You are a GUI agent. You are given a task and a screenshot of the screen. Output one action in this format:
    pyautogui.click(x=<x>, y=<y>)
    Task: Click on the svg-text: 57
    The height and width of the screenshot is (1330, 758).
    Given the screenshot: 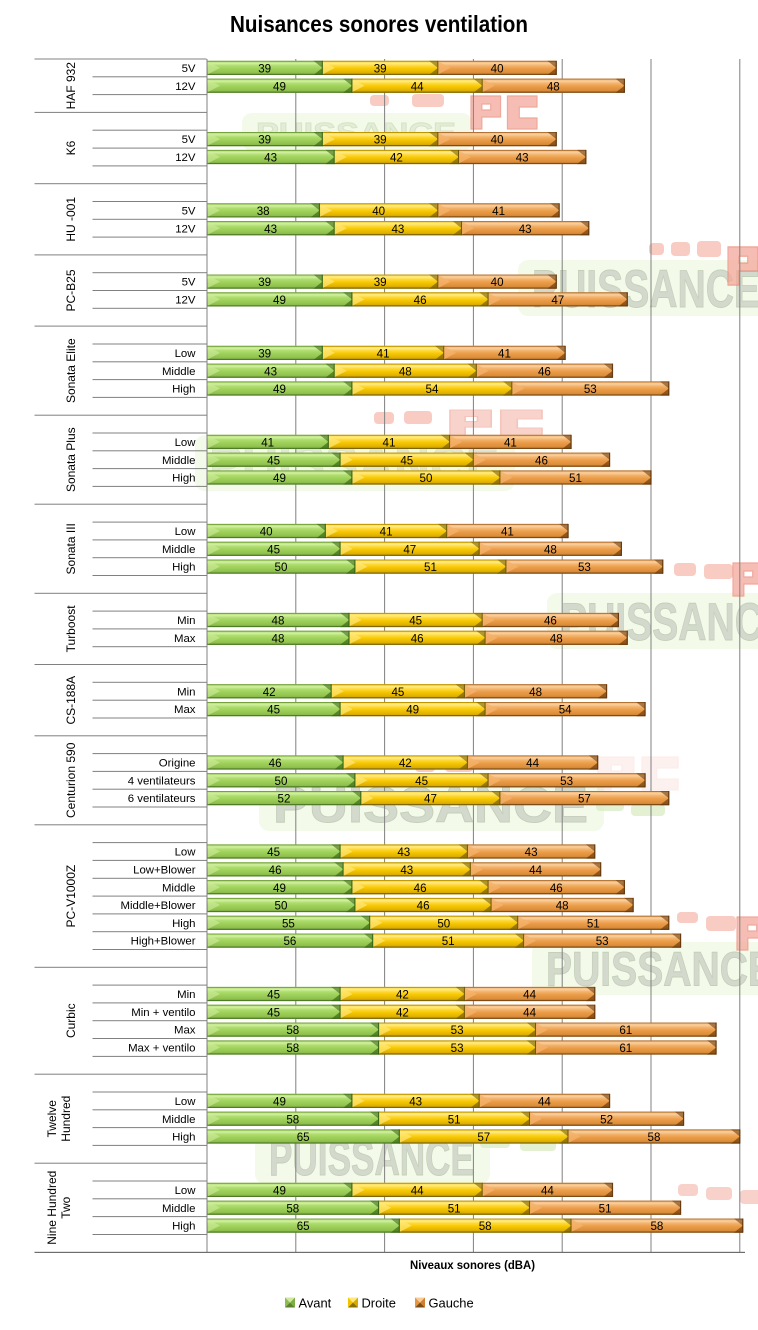 What is the action you would take?
    pyautogui.click(x=483, y=1137)
    